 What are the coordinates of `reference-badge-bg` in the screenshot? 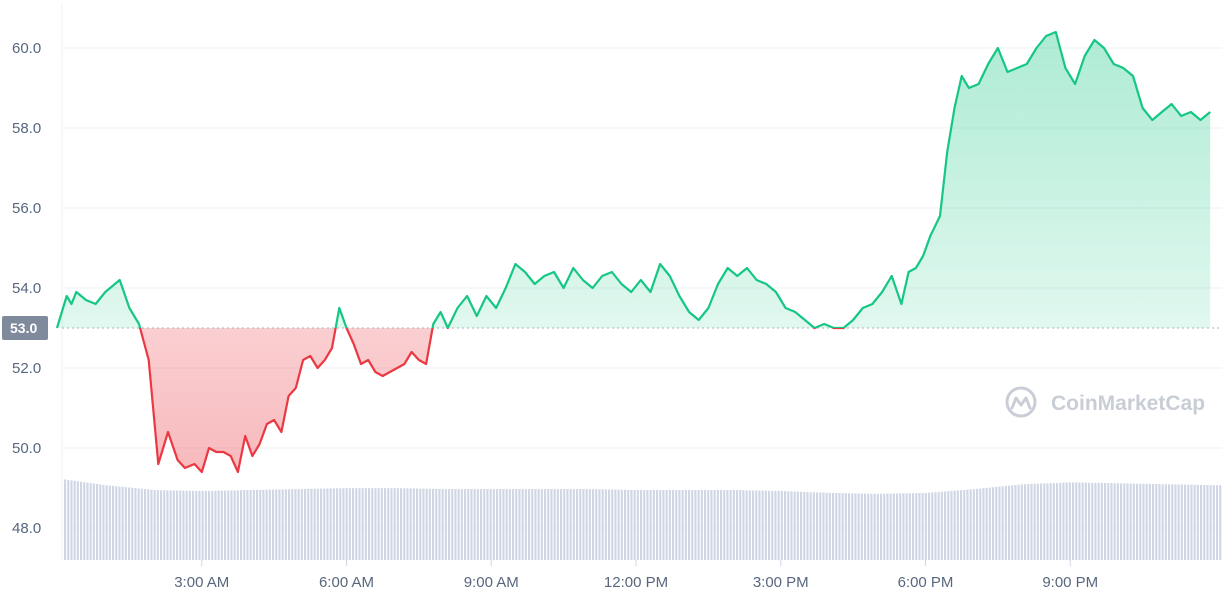 It's located at (25, 328).